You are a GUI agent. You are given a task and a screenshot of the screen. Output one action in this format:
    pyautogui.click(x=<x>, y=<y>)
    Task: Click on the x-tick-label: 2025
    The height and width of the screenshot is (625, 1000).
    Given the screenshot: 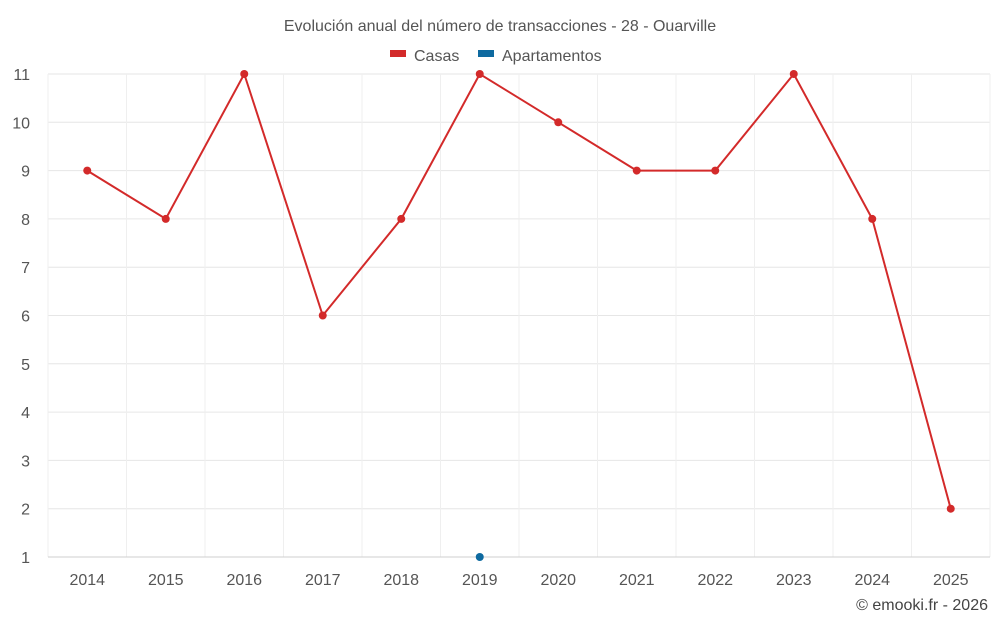 What is the action you would take?
    pyautogui.click(x=951, y=580)
    